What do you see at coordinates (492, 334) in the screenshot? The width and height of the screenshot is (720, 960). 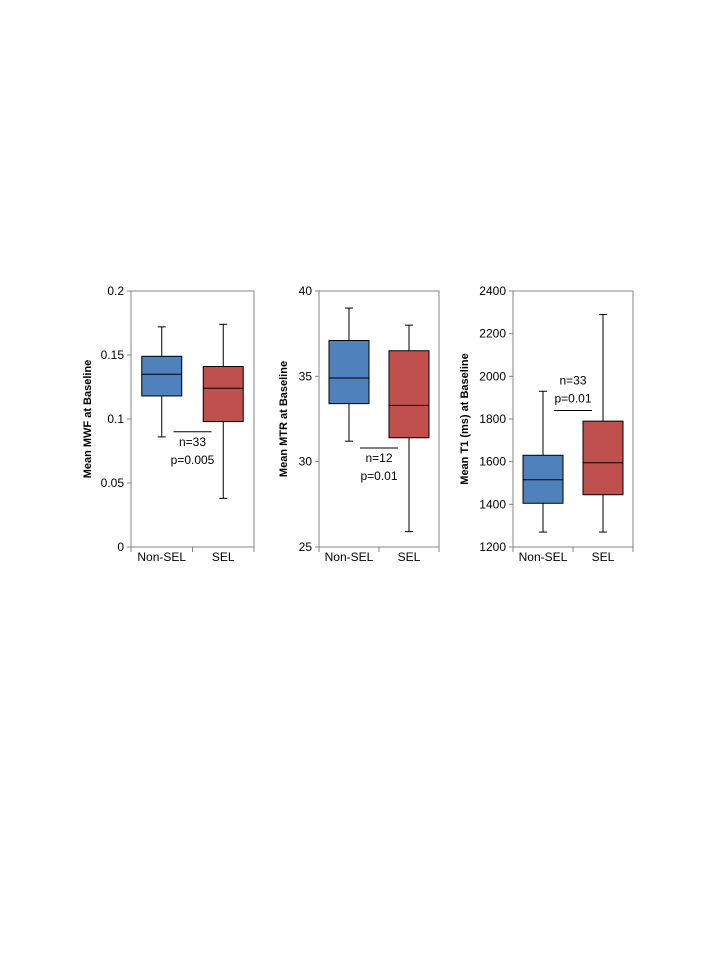 I see `y-tick-label: 2200` at bounding box center [492, 334].